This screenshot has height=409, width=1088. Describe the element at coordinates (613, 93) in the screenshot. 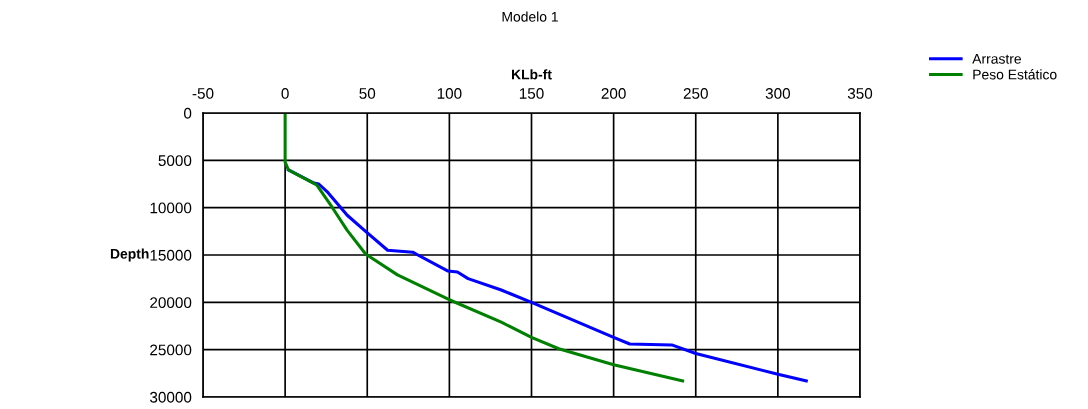

I see `x-tick-label: 200` at that location.